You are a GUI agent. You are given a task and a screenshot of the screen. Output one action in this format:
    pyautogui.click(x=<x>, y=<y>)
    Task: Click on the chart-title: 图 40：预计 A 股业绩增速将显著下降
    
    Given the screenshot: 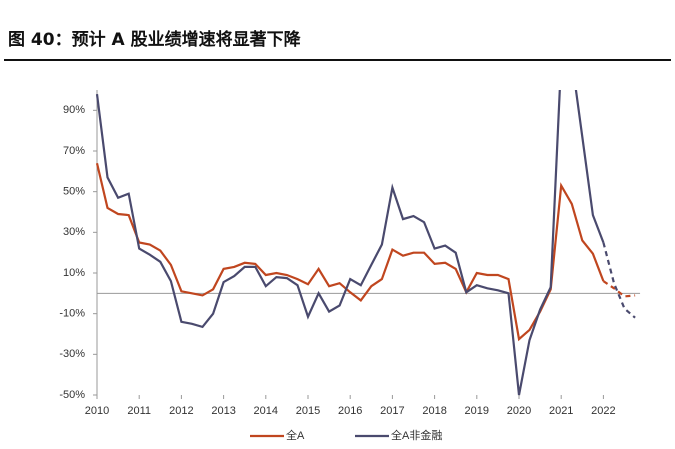 What is the action you would take?
    pyautogui.click(x=155, y=39)
    